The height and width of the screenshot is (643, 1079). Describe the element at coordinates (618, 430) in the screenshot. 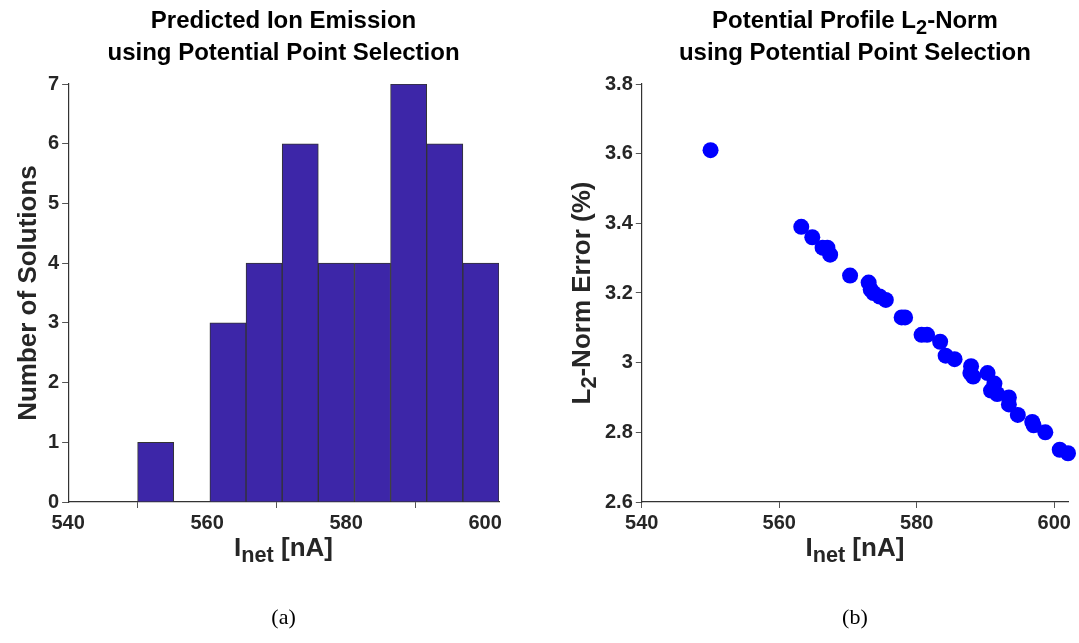

I see `y-tick-label: 2.8` at that location.